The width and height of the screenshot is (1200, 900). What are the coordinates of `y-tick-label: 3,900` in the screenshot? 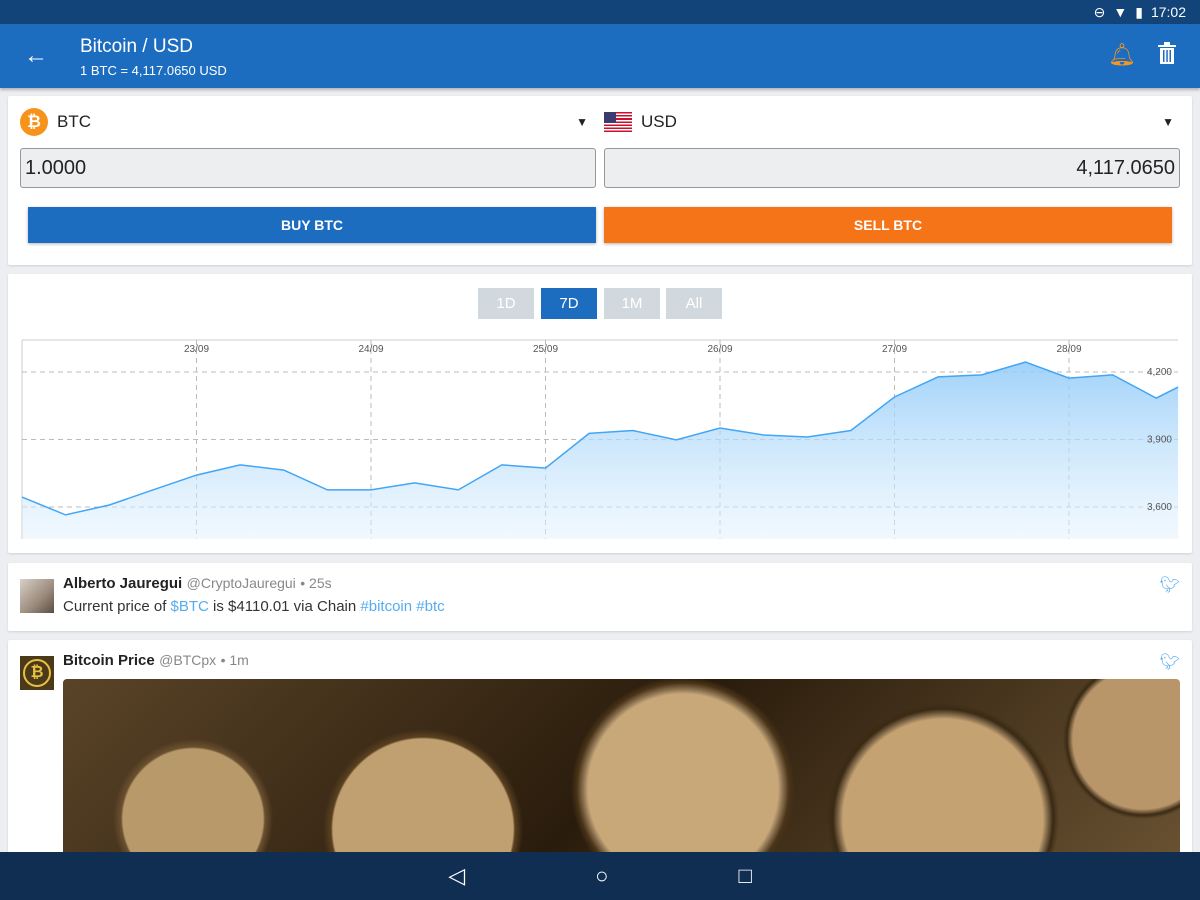 It's located at (1159, 440).